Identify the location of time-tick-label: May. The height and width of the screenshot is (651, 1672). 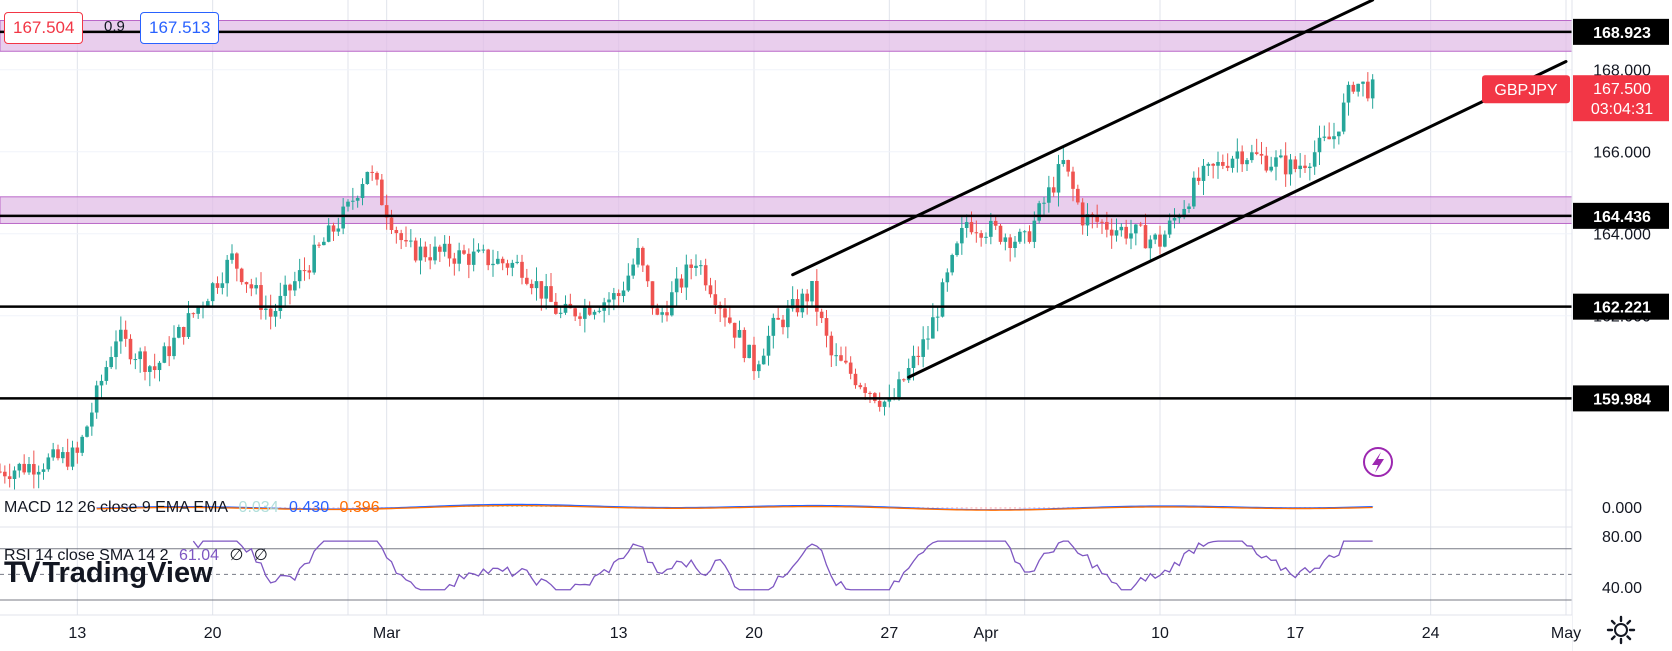
(1566, 633).